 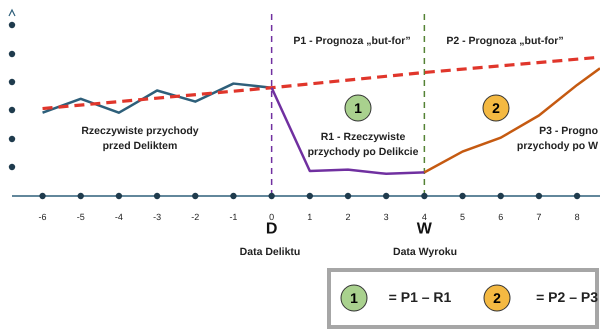 I want to click on annotation: Rzeczywiste przychody przed Deliktem, so click(x=140, y=138).